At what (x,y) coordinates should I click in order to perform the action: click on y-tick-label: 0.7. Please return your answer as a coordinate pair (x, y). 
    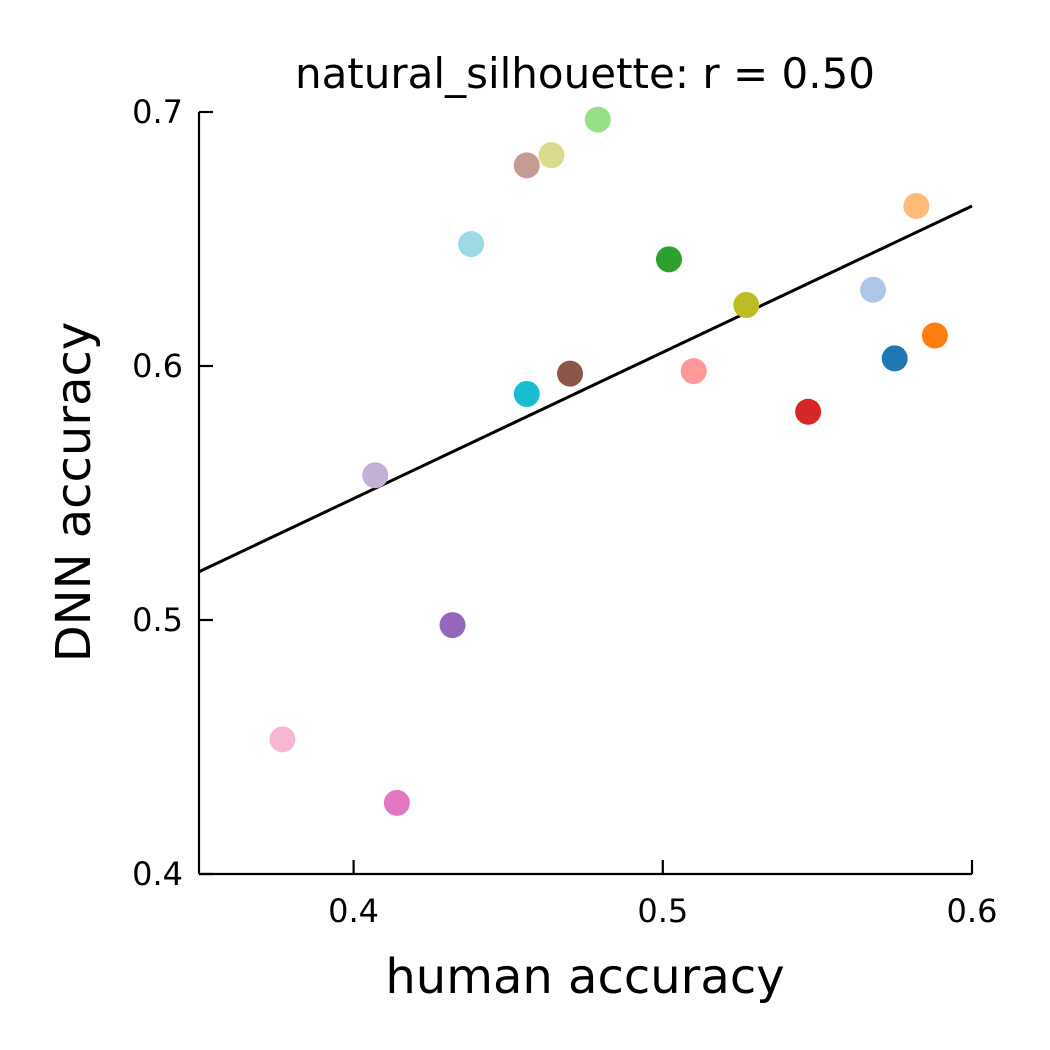
    Looking at the image, I should click on (157, 112).